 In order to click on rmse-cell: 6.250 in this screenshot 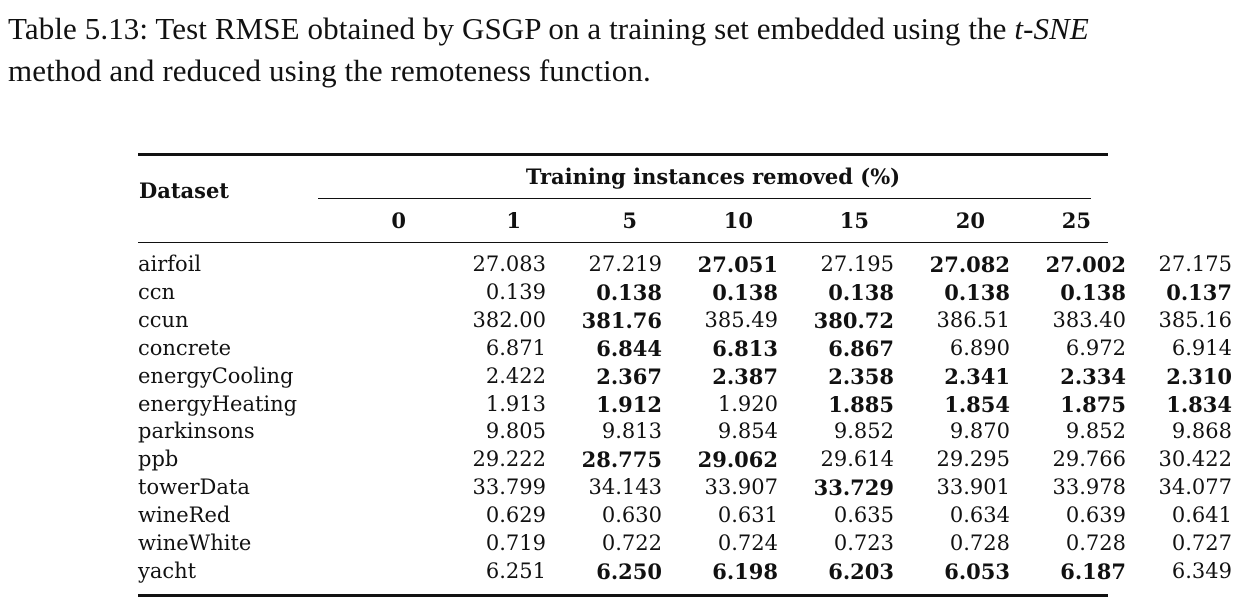, I will do `click(629, 571)`.